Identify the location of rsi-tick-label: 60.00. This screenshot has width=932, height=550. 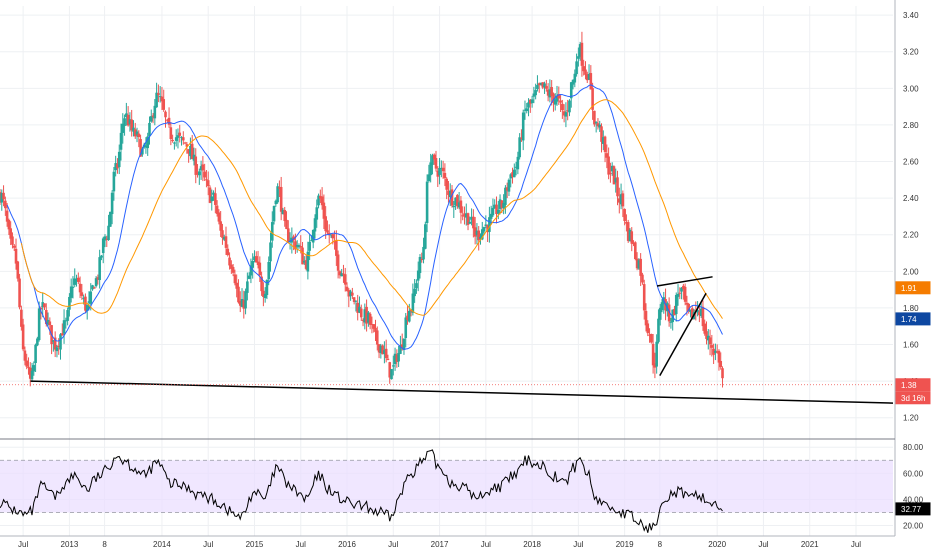
(913, 473).